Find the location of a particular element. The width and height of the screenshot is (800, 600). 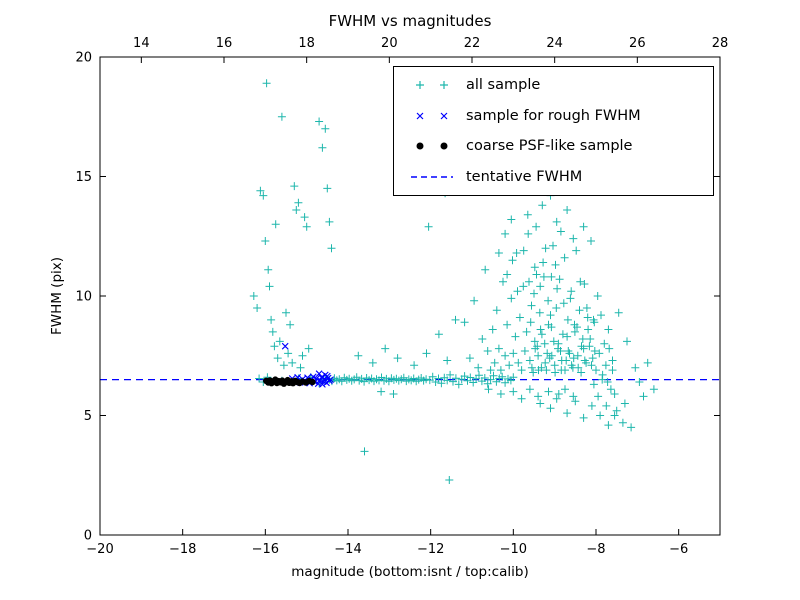

tick-label: −12 is located at coordinates (430, 549).